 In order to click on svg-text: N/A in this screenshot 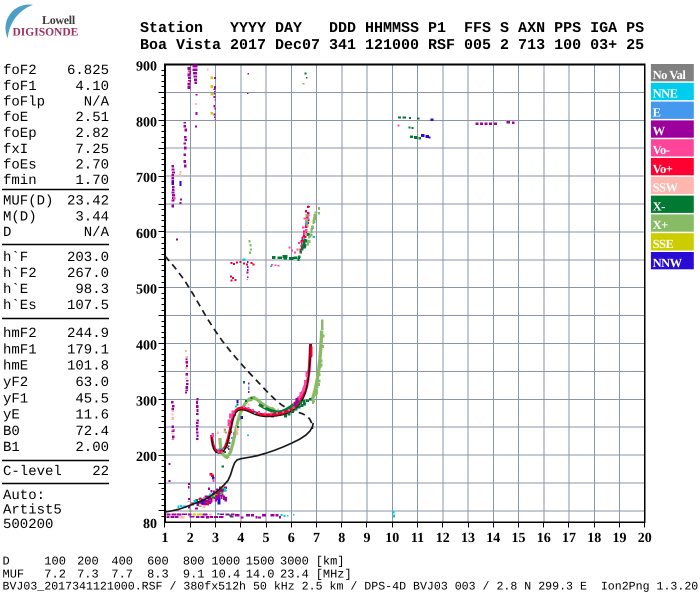, I will do `click(97, 233)`.